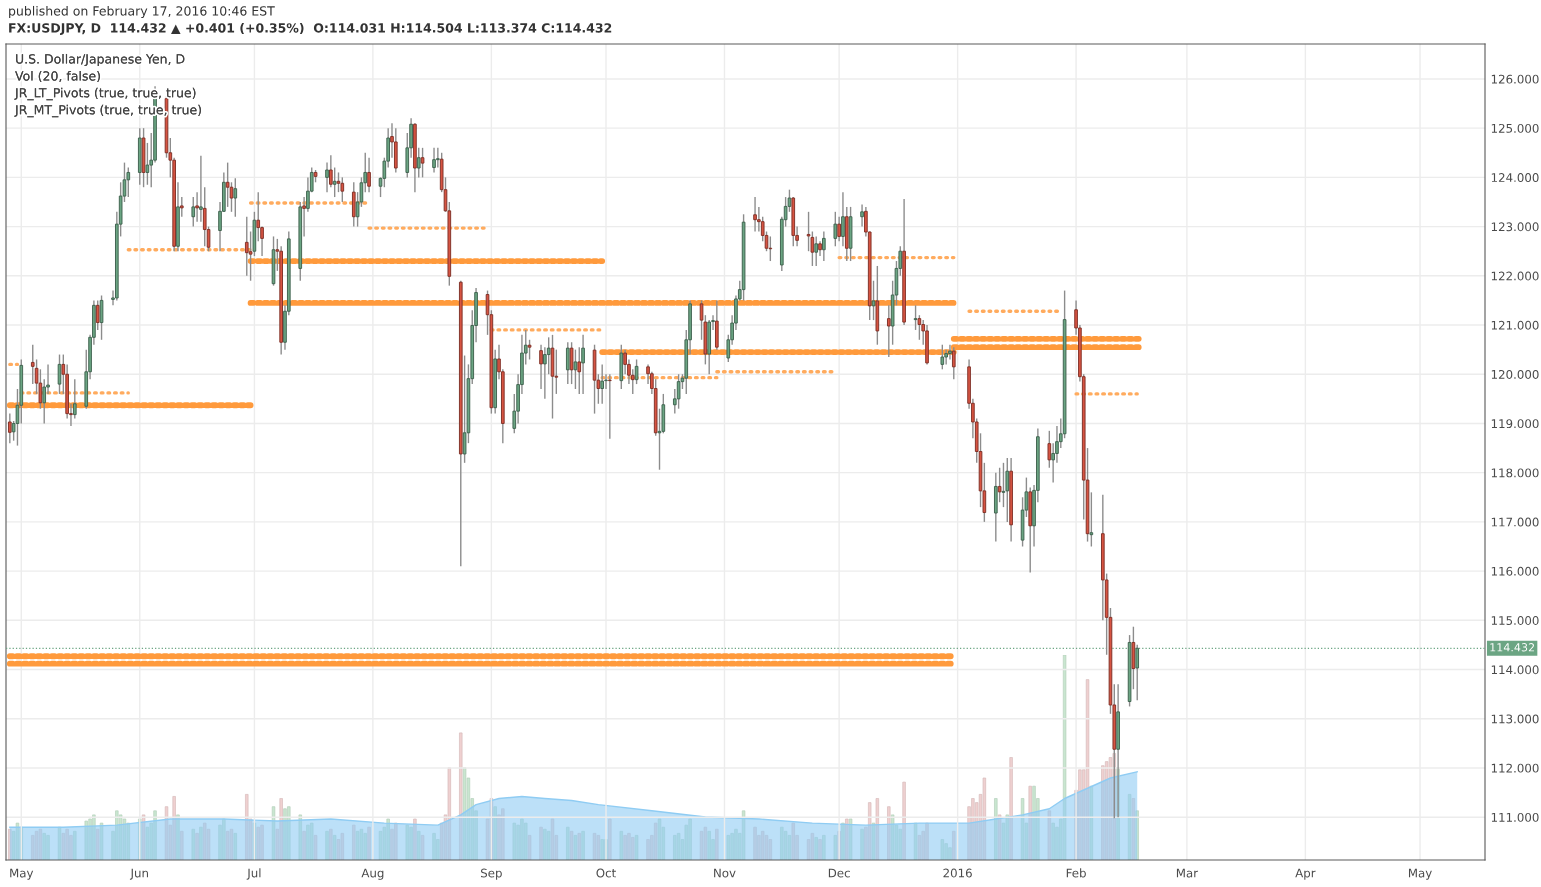  Describe the element at coordinates (606, 873) in the screenshot. I see `x-tick-label: Oct` at that location.